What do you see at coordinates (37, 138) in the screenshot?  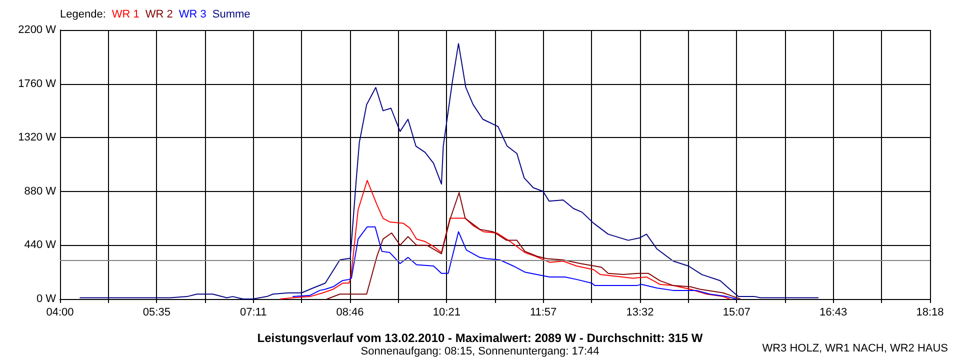 I see `y-tick-label: 1320 W` at bounding box center [37, 138].